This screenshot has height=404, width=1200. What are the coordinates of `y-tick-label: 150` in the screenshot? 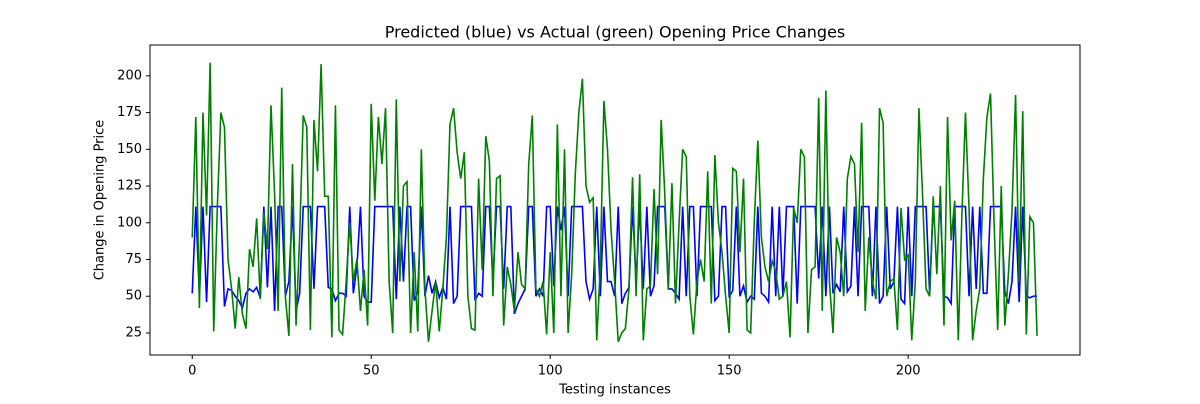 It's located at (129, 149).